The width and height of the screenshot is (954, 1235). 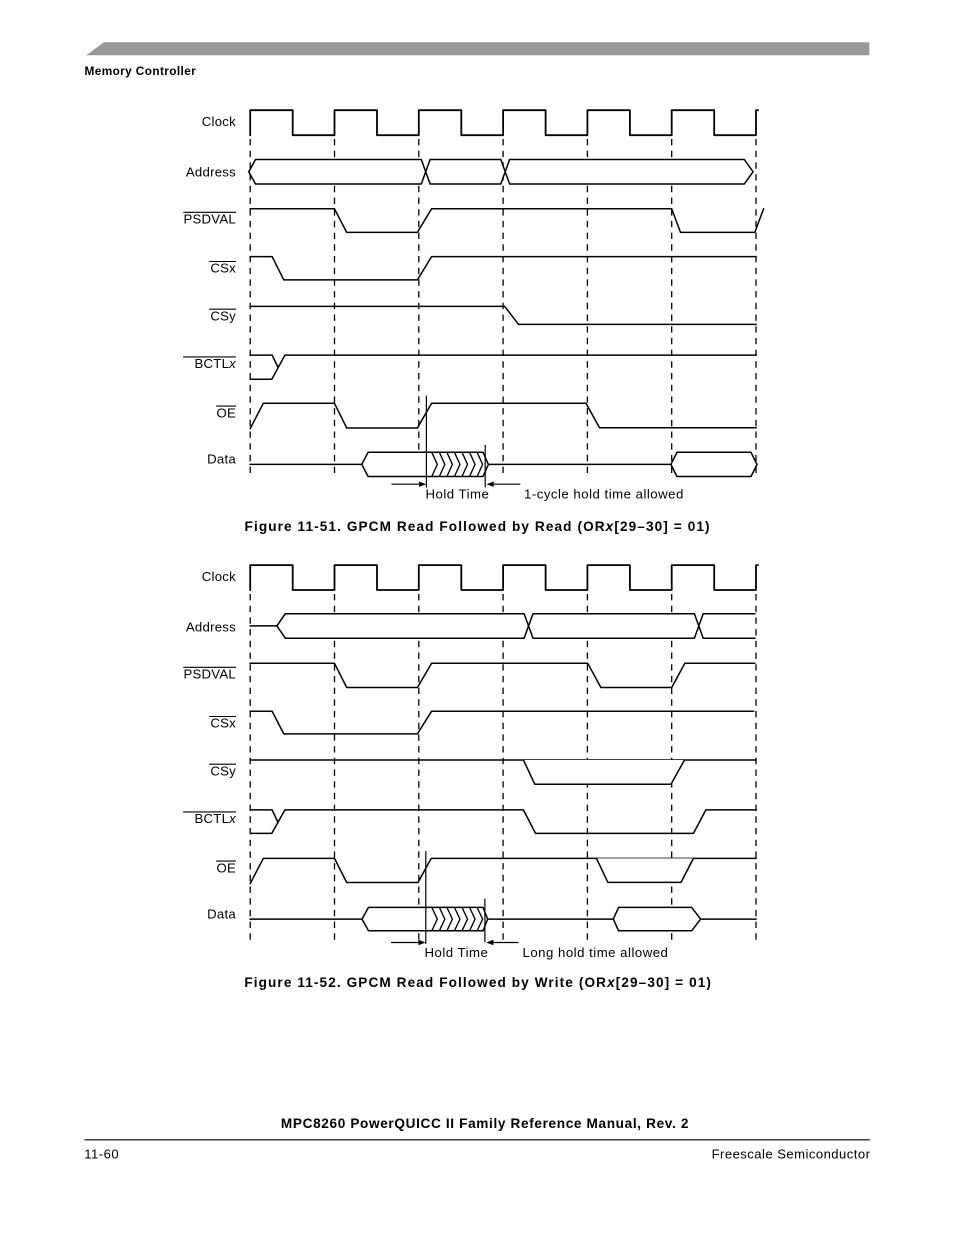 I want to click on svg-text: 11-60, so click(x=101, y=1154).